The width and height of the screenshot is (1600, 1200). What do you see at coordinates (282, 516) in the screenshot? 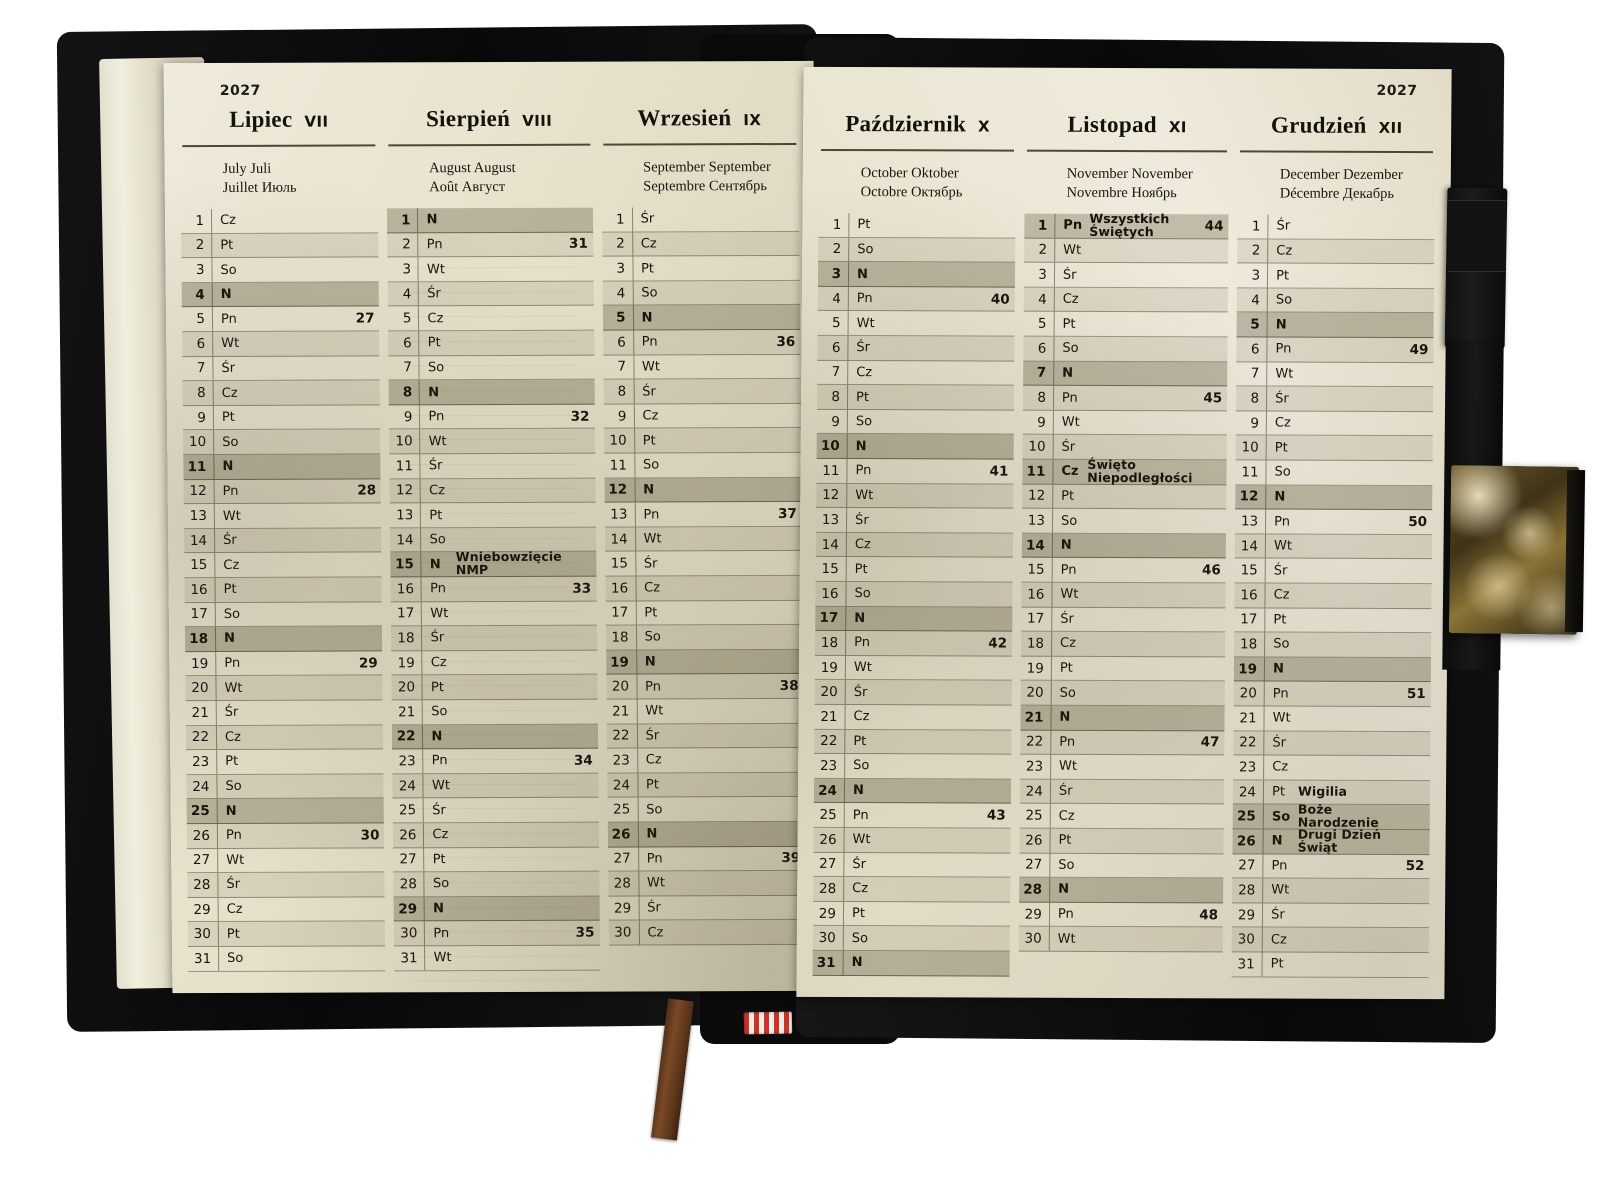
I see `day-row: 13 Wt` at bounding box center [282, 516].